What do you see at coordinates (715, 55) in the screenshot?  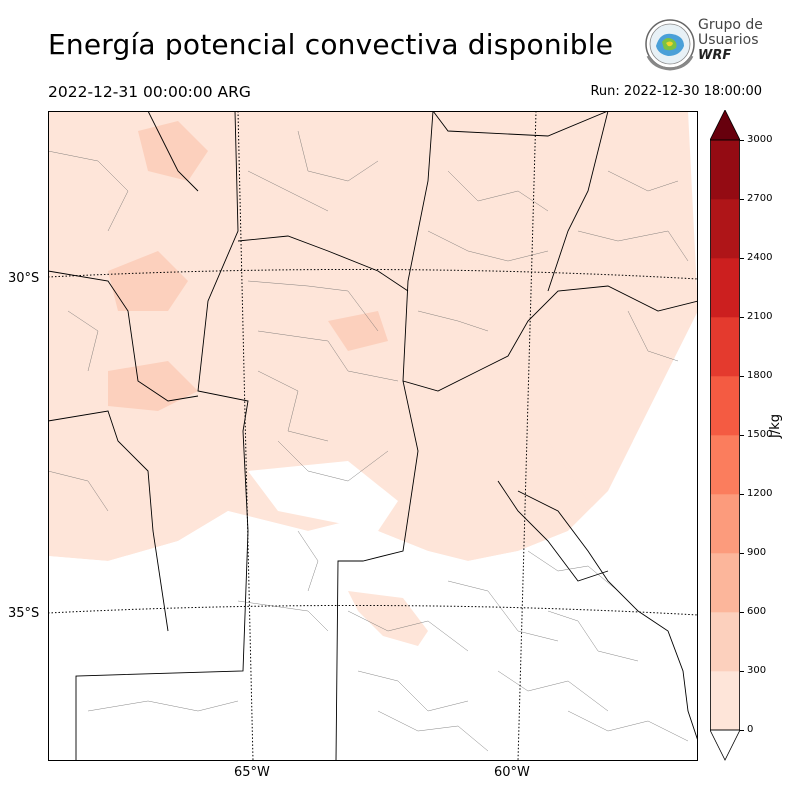 I see `logo-line-3: WRF` at bounding box center [715, 55].